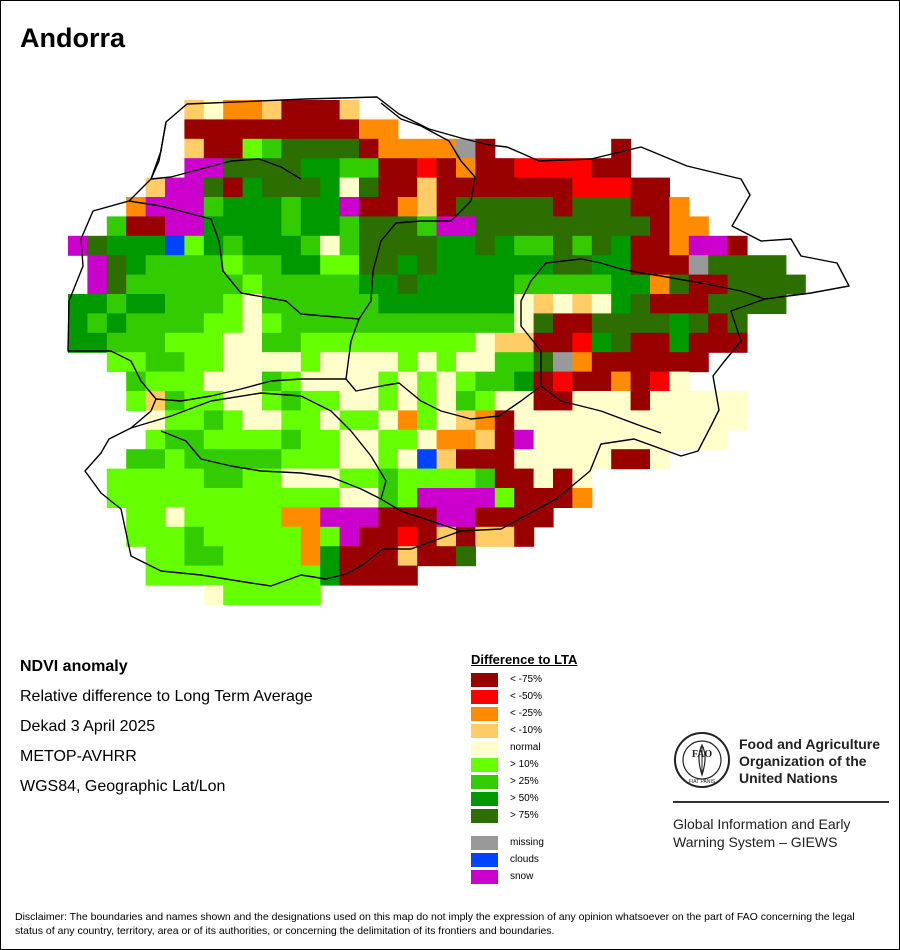 The height and width of the screenshot is (950, 900). What do you see at coordinates (526, 730) in the screenshot?
I see `legend-label: < -10%` at bounding box center [526, 730].